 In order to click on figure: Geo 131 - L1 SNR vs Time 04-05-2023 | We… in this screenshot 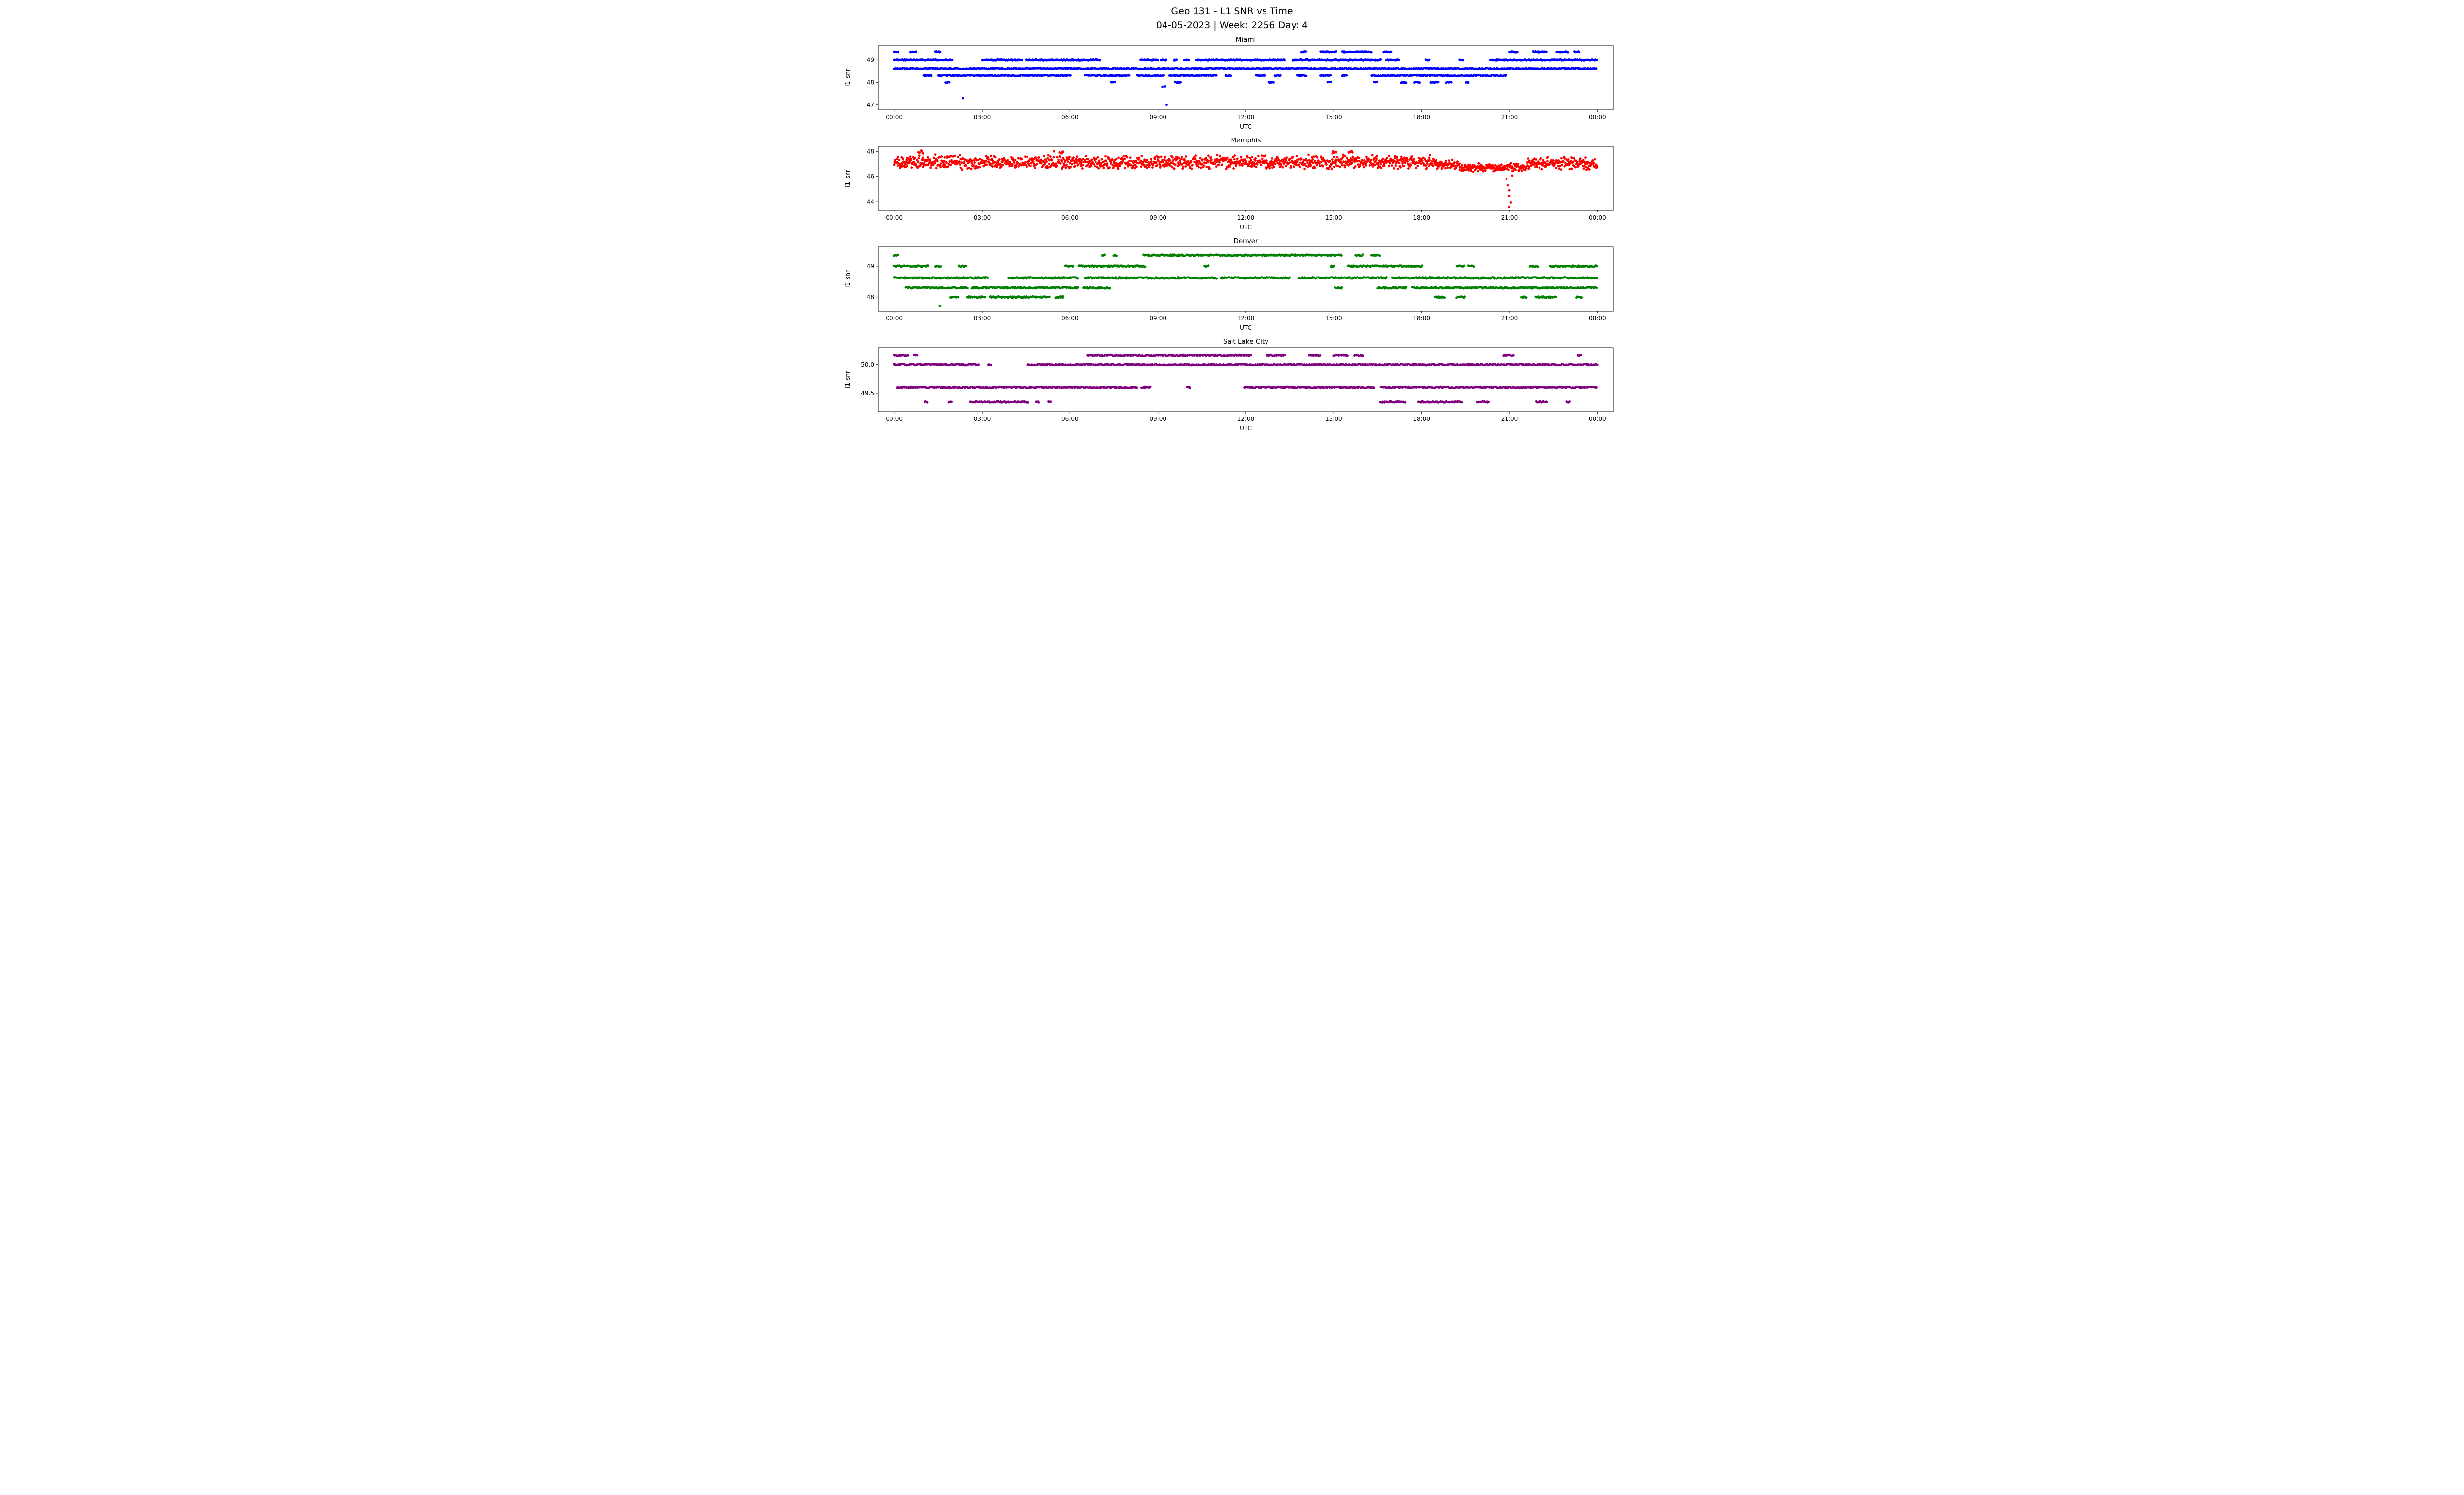, I will do `click(1232, 218)`.